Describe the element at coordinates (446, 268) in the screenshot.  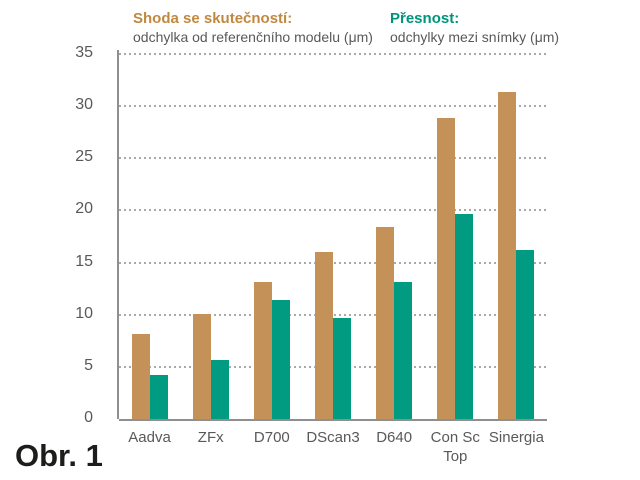
I see `bar-accuracy-con-sc-top` at that location.